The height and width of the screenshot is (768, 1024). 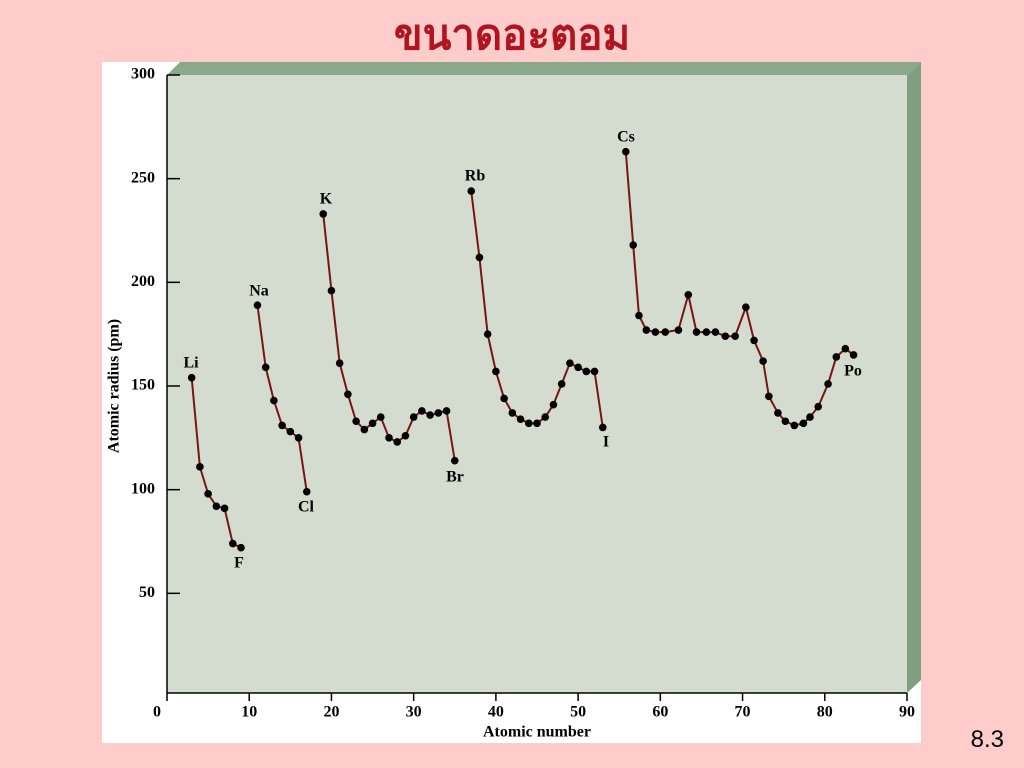 What do you see at coordinates (331, 712) in the screenshot?
I see `x-tick-label: 20` at bounding box center [331, 712].